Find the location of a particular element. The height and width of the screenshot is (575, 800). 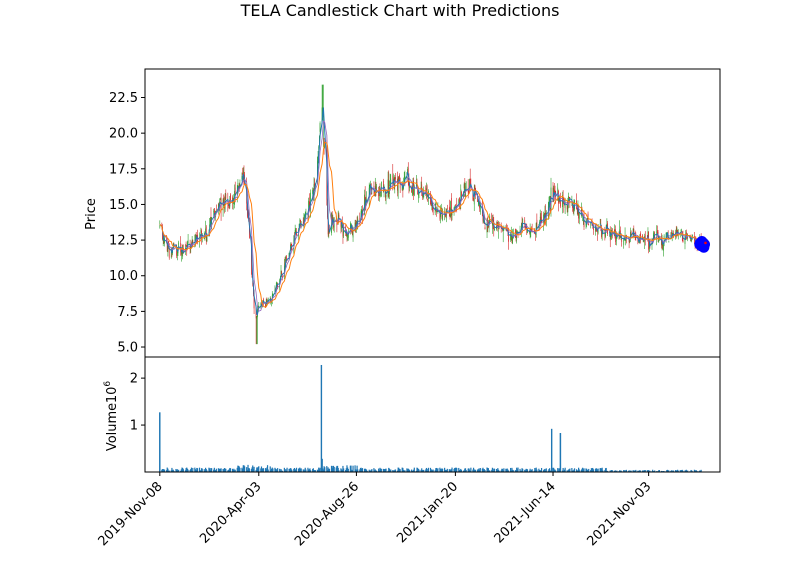

chart-title: TELA Candlestick Chart with Predictions is located at coordinates (400, 10).